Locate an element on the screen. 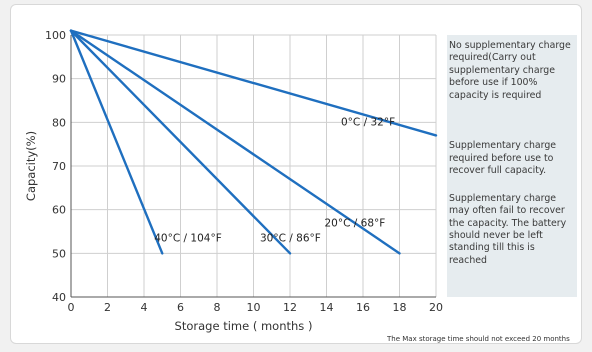  series-label: 30°C / 86°F is located at coordinates (290, 238).